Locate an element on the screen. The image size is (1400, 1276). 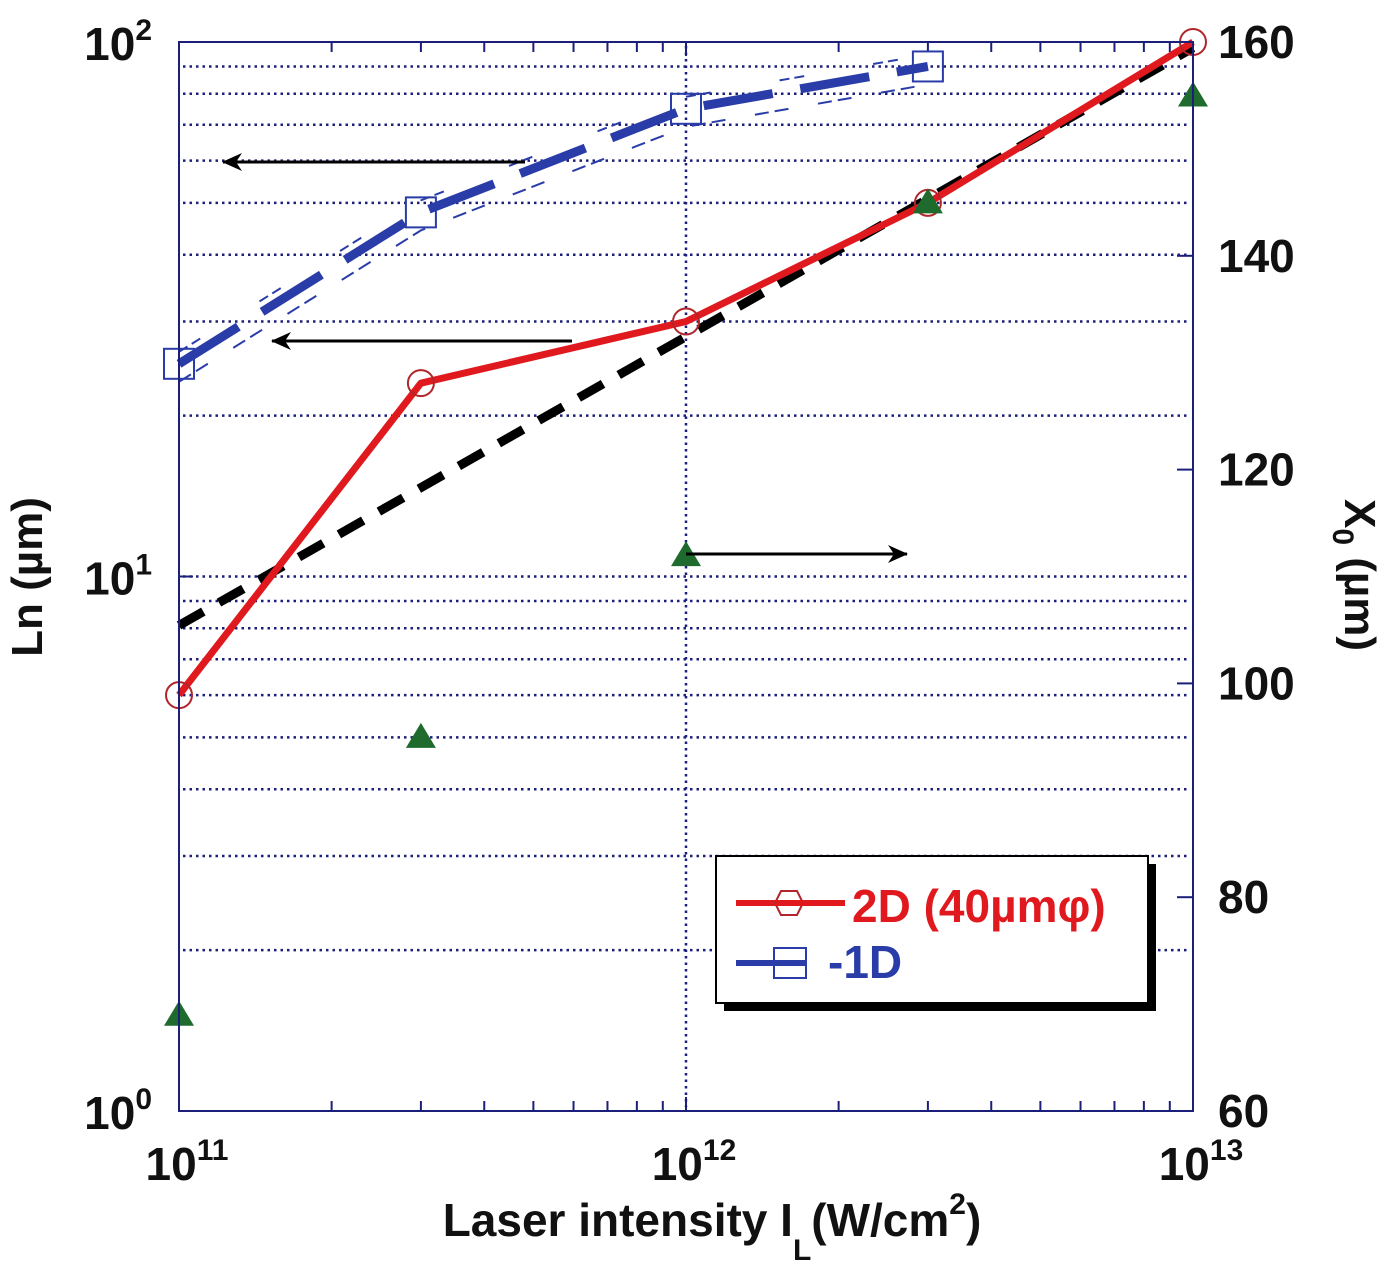
y-left-tick-label: 10⁰ is located at coordinates (118, 1111).